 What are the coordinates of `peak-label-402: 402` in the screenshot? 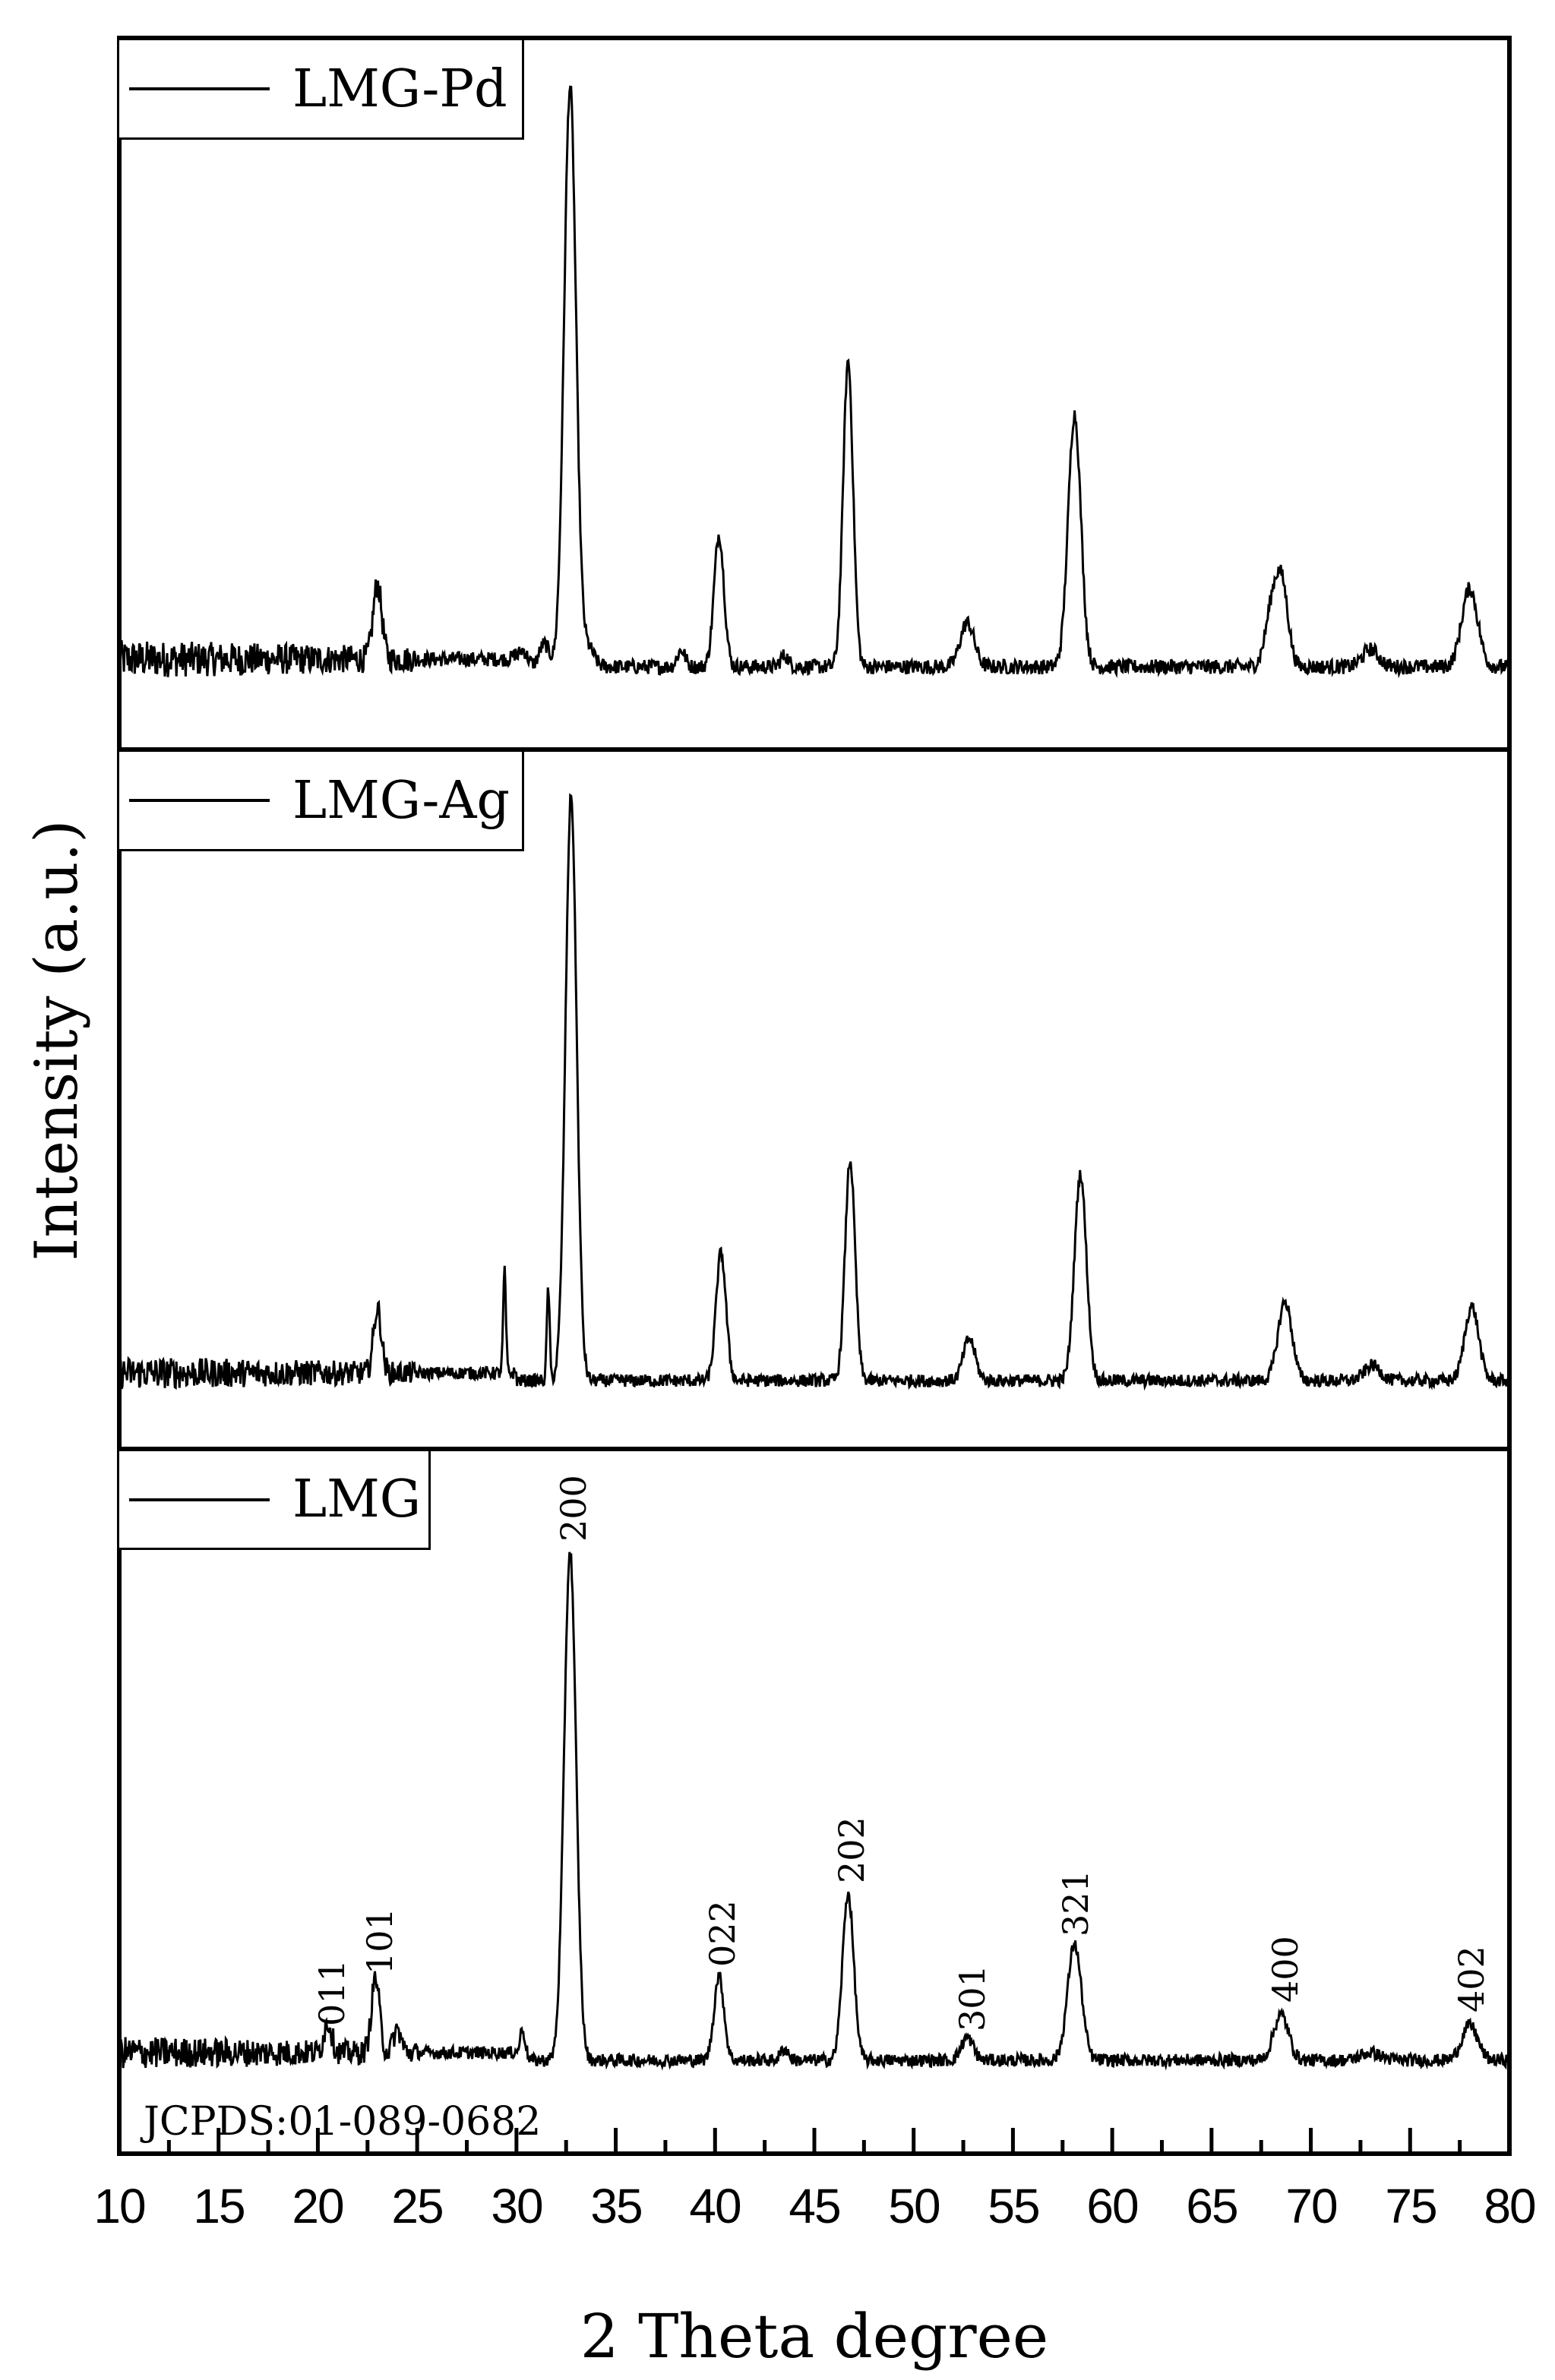 It's located at (1472, 1979).